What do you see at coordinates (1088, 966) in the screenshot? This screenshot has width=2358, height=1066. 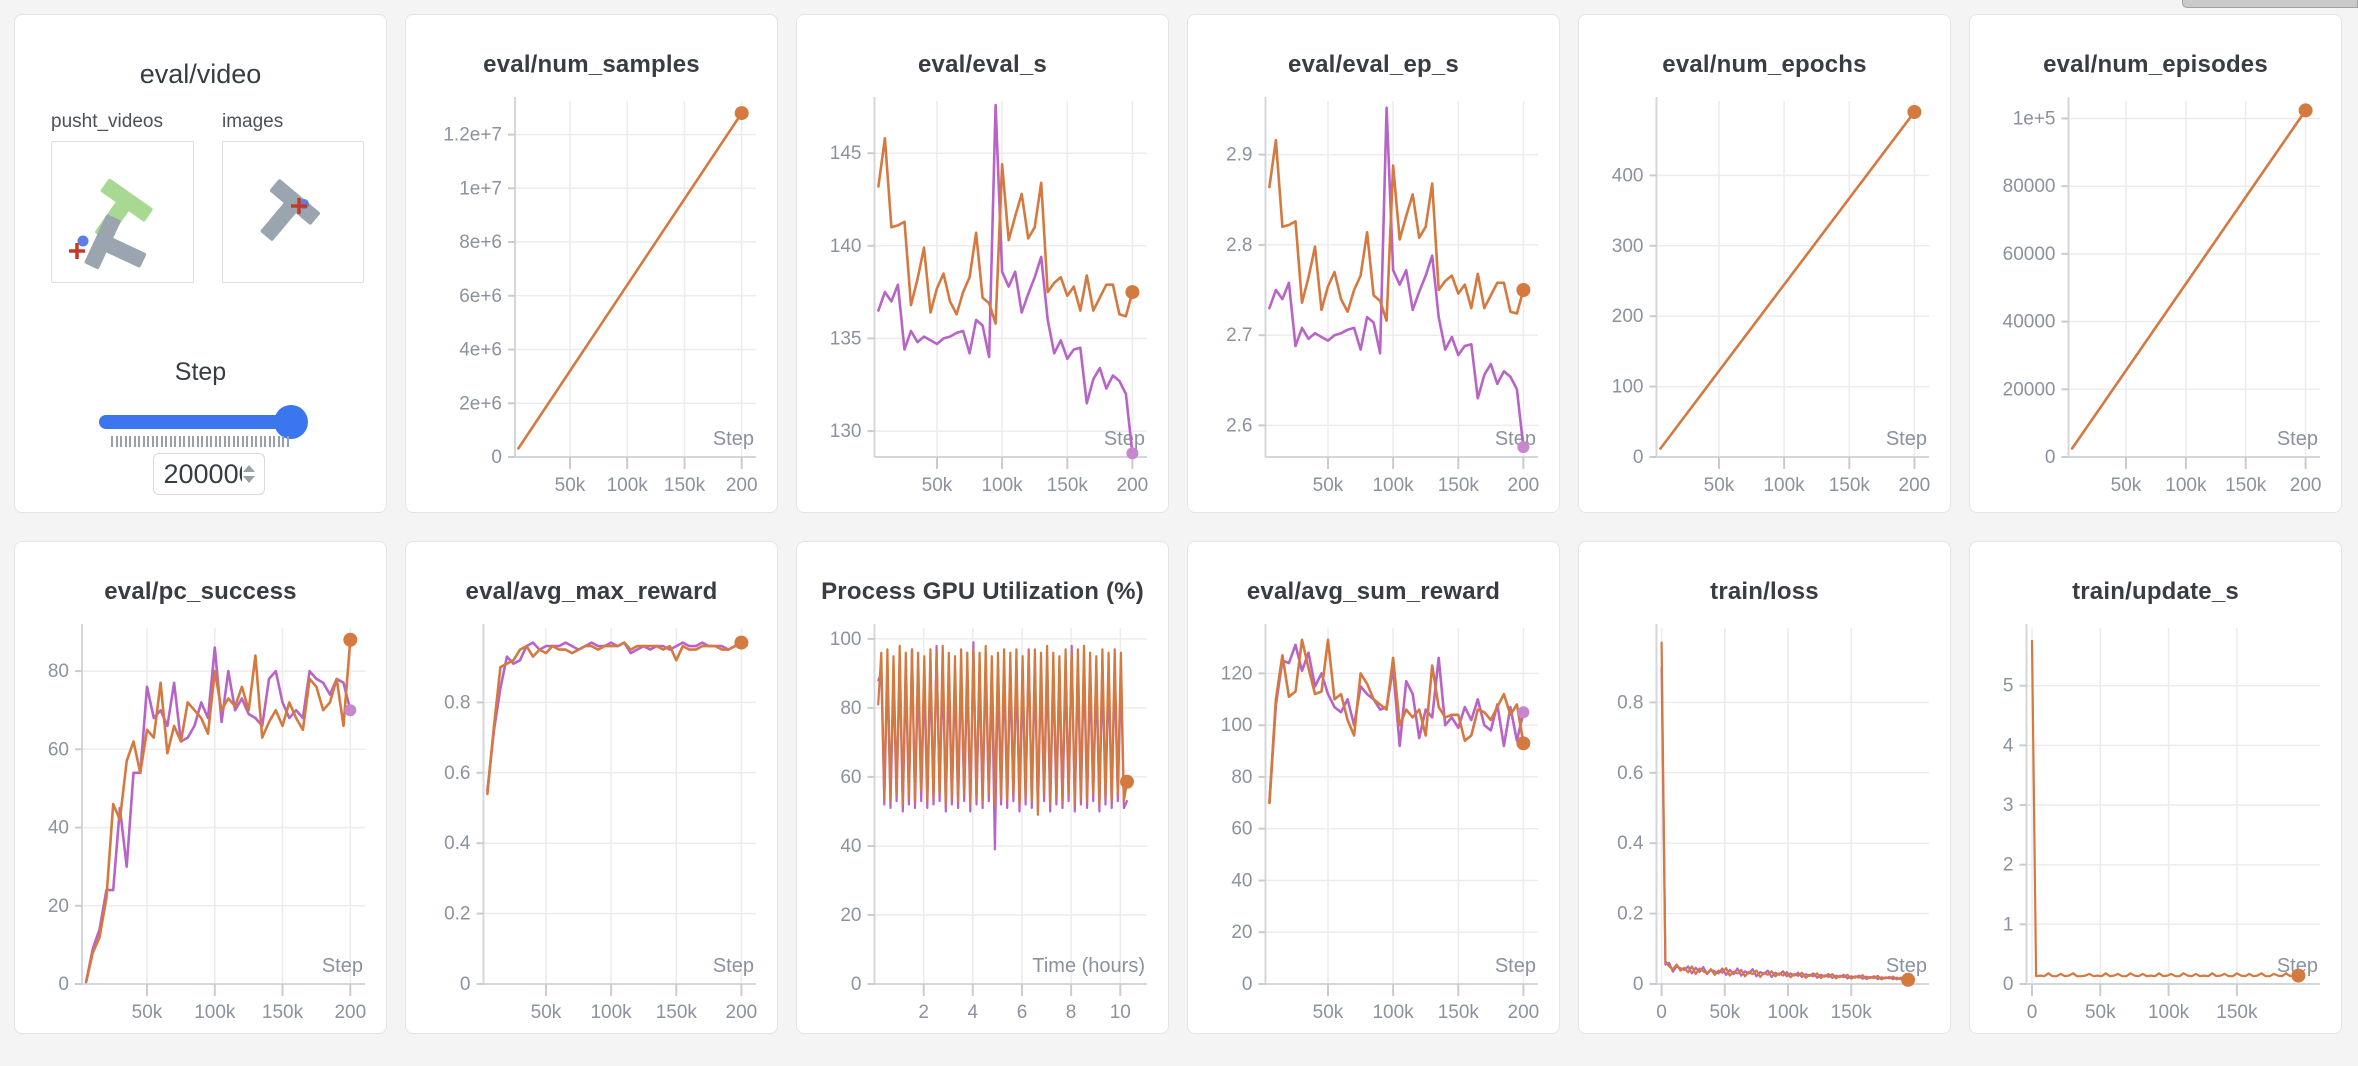 I see `svg-text: Time (hours)` at bounding box center [1088, 966].